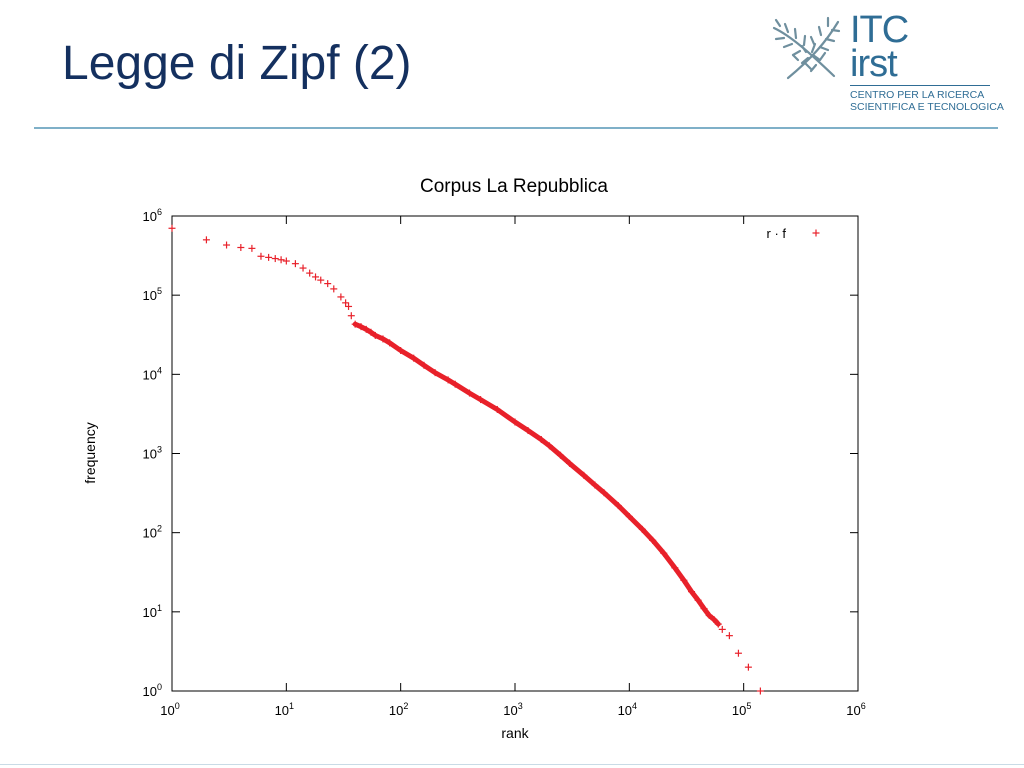 Image resolution: width=1024 pixels, height=768 pixels. Describe the element at coordinates (793, 233) in the screenshot. I see `legend: r · f` at that location.